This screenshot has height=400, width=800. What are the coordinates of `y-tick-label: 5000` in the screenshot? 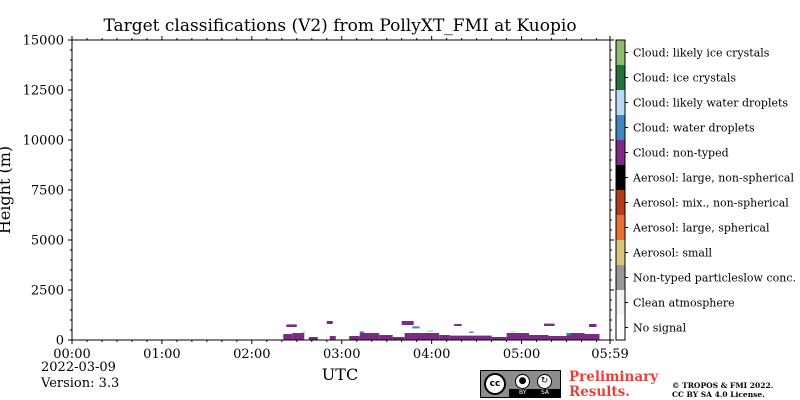 It's located at (47, 241).